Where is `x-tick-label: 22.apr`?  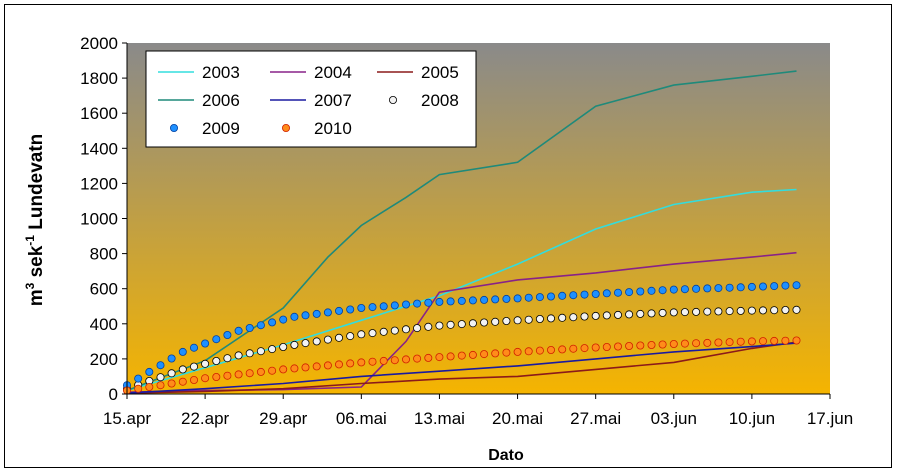 x-tick-label: 22.apr is located at coordinates (205, 418).